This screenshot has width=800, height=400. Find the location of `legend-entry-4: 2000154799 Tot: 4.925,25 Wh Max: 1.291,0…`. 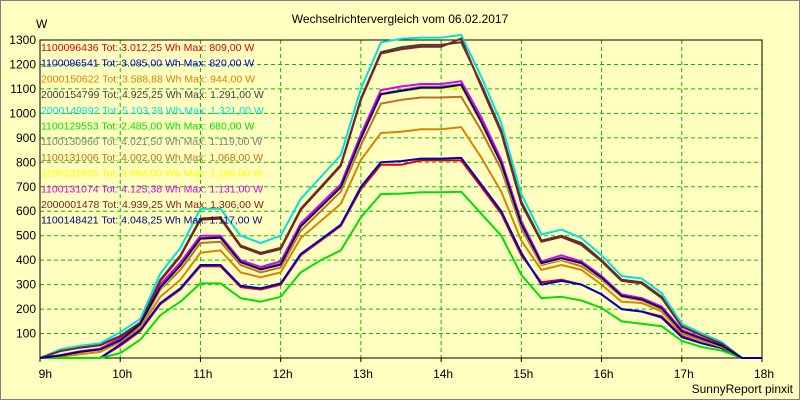

legend-entry-4: 2000154799 Tot: 4.925,25 Wh Max: 1.291,0… is located at coordinates (152, 95).